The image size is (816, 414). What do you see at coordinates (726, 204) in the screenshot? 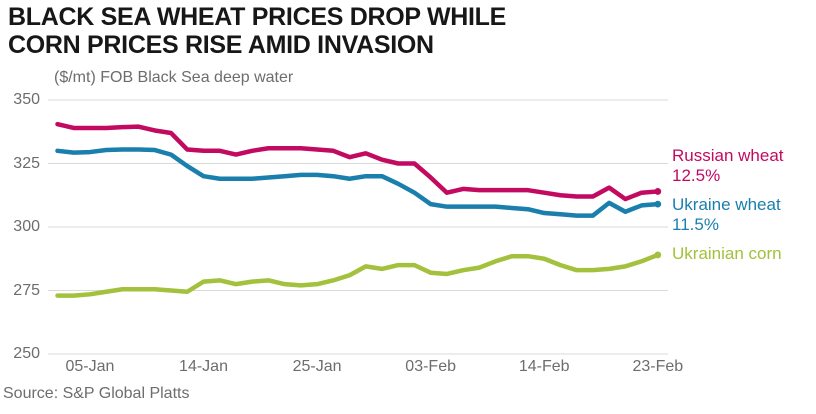
I see `series-label-ukraine-wheat-name: Ukraine wheat` at bounding box center [726, 204].